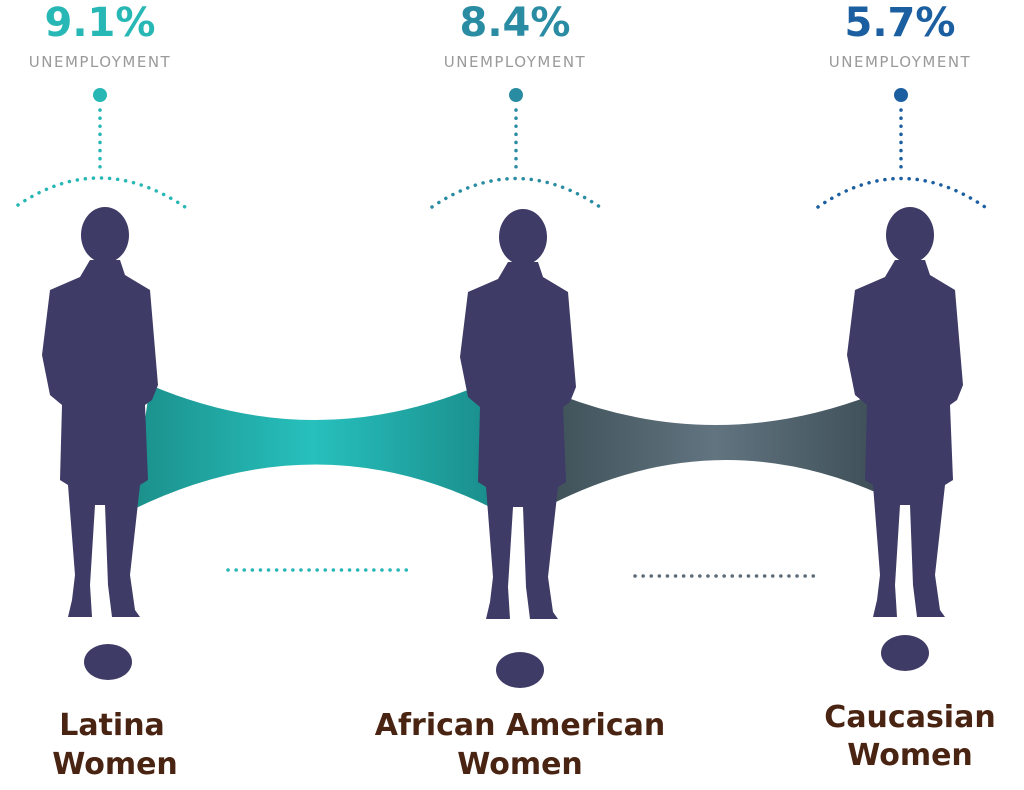 This screenshot has height=790, width=1024. Describe the element at coordinates (100, 23) in the screenshot. I see `rate: 9.1%` at that location.